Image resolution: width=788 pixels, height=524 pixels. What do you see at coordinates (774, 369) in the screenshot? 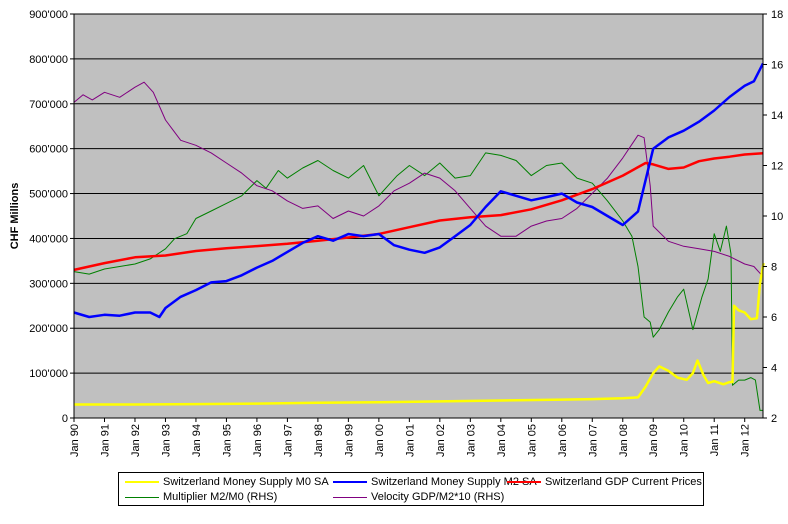
I see `y2-tick-label: 4` at bounding box center [774, 369].